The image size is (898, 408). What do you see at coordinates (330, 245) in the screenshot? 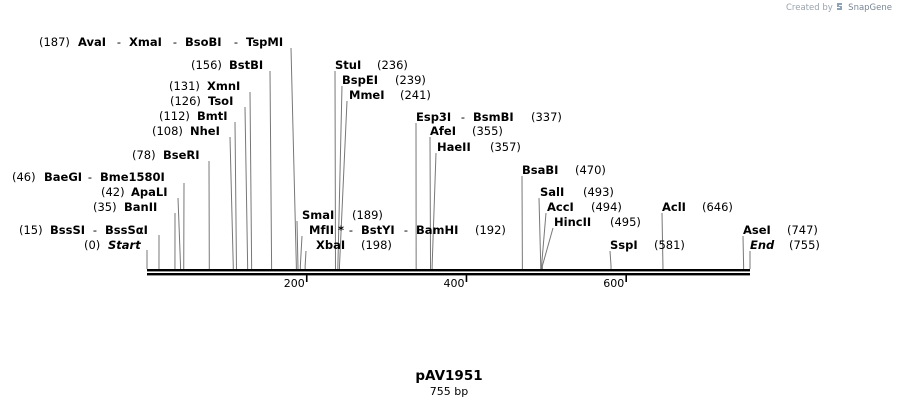
I see `enzyme-name: XbaI` at bounding box center [330, 245].